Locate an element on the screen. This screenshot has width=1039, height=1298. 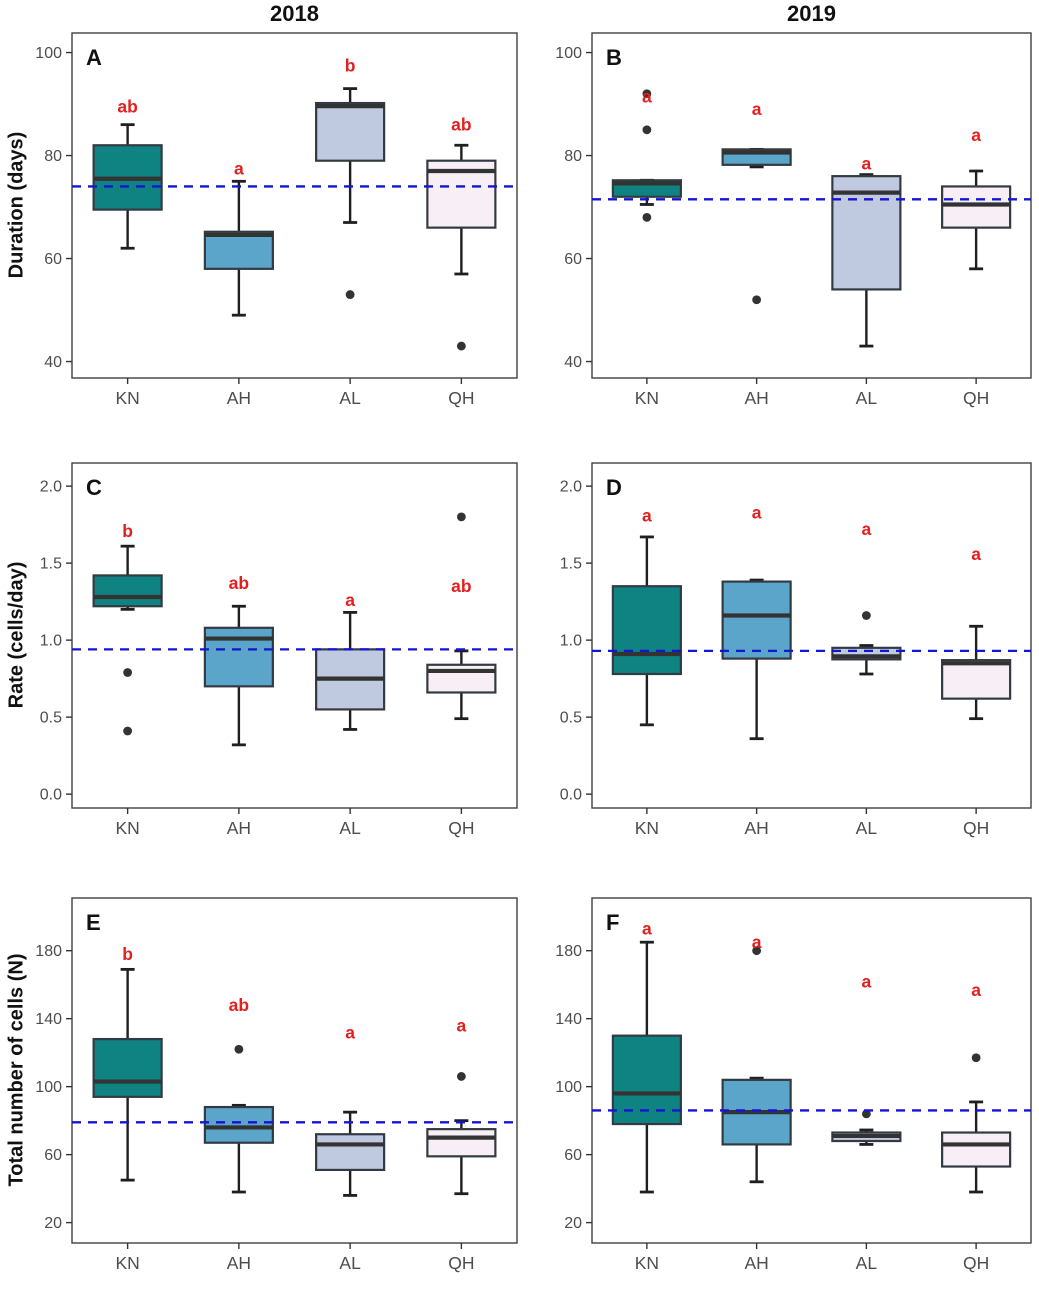
column-title-2019: 2019 is located at coordinates (811, 13).